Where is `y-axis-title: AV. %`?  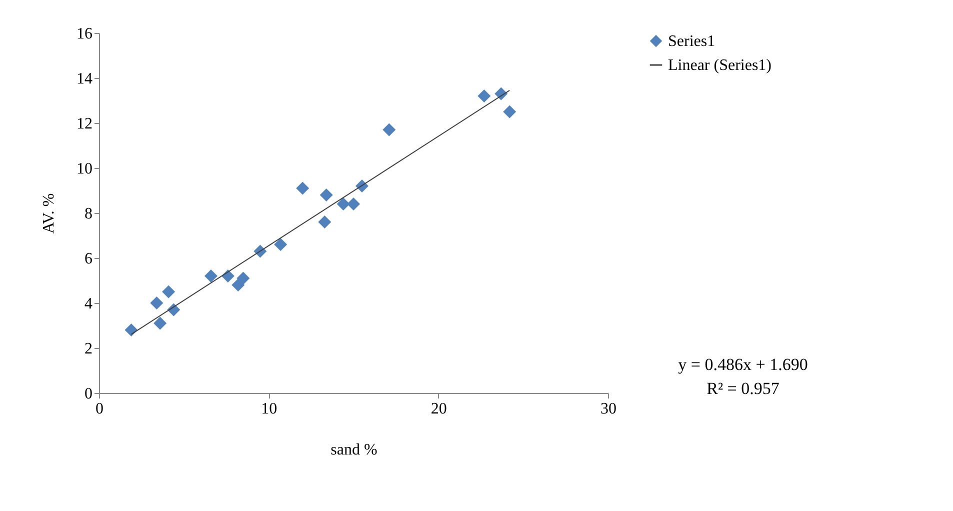 y-axis-title: AV. % is located at coordinates (49, 213).